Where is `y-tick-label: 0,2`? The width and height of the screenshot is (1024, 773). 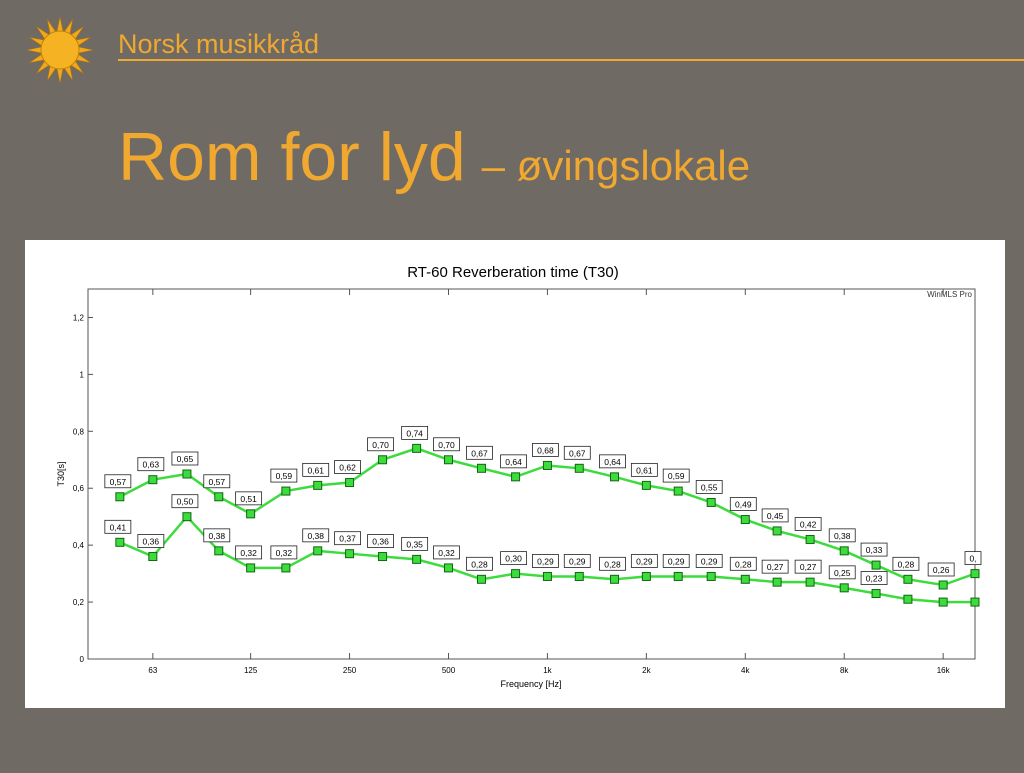 y-tick-label: 0,2 is located at coordinates (79, 602).